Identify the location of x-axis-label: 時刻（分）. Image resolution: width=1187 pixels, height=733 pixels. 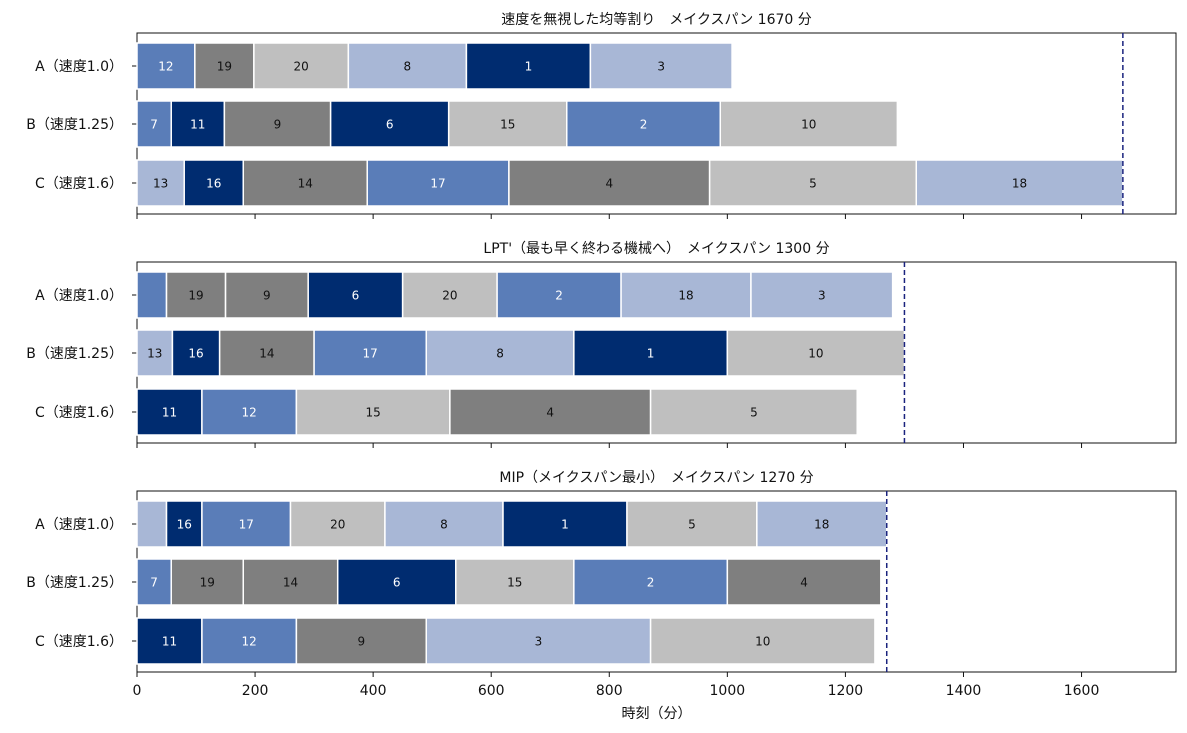
(657, 714).